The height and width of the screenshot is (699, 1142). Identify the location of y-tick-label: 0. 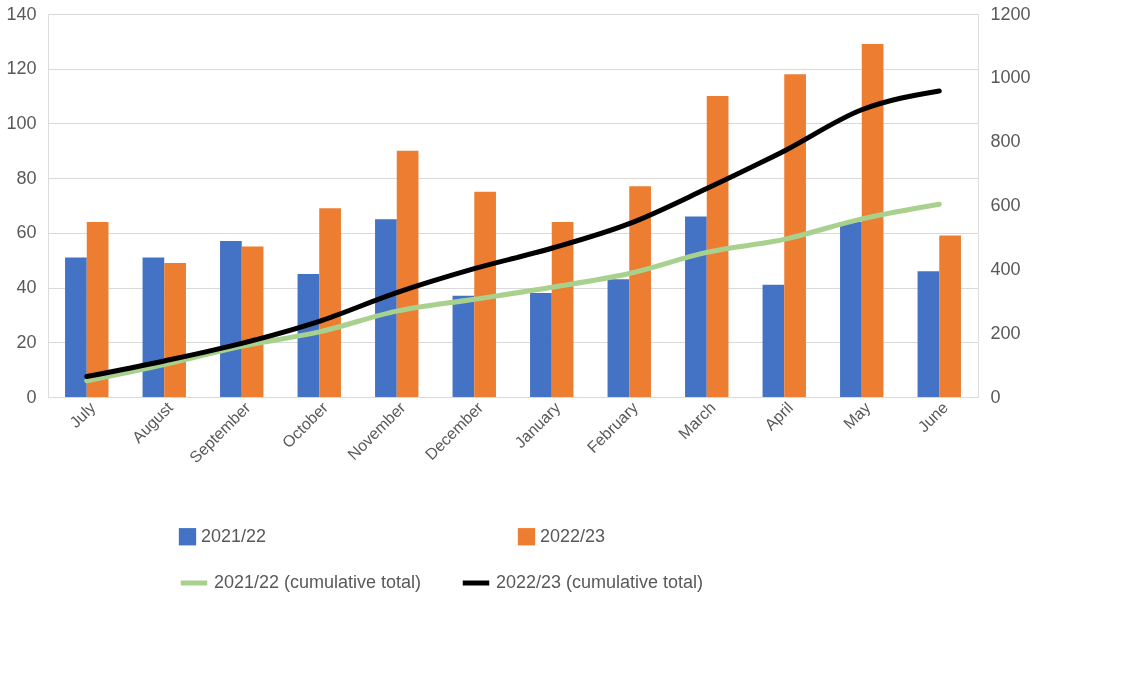
(31, 396).